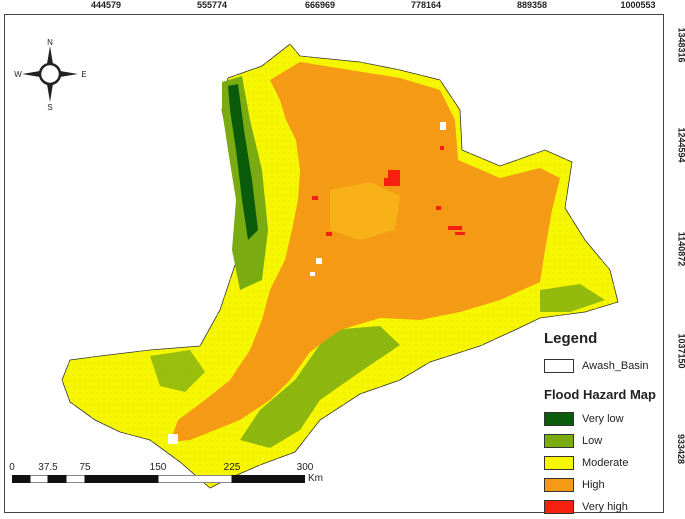 The width and height of the screenshot is (685, 519). I want to click on top-tick-label: 889358, so click(532, 5).